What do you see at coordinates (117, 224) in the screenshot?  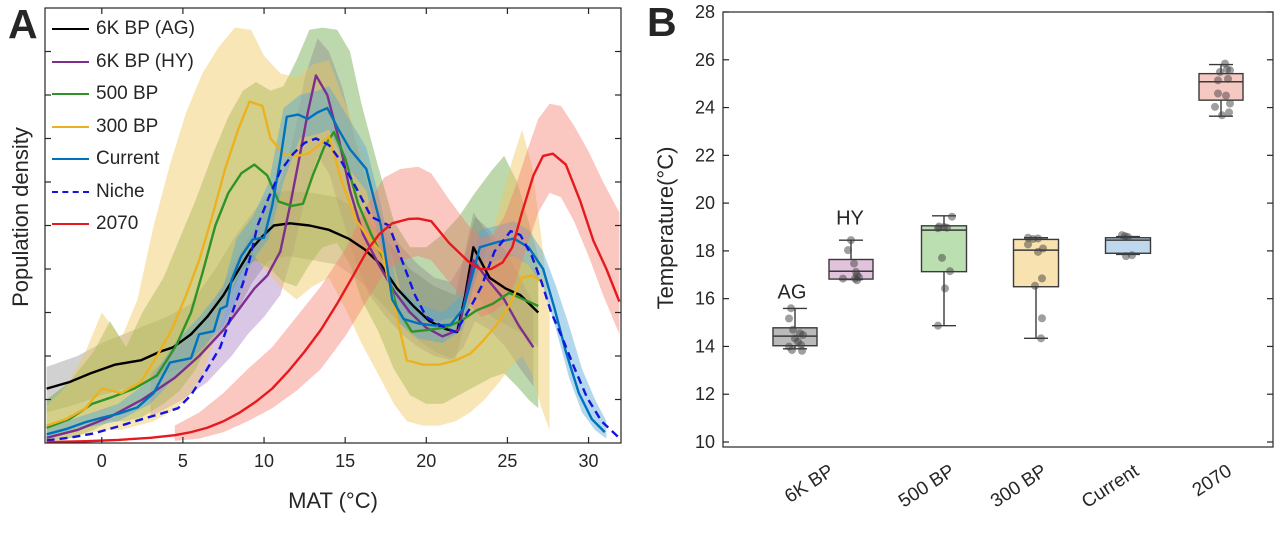 I see `legend-label: 2070` at bounding box center [117, 224].